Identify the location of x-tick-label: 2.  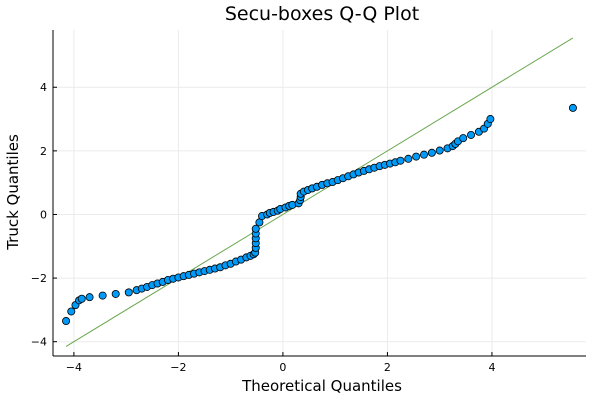
(387, 367).